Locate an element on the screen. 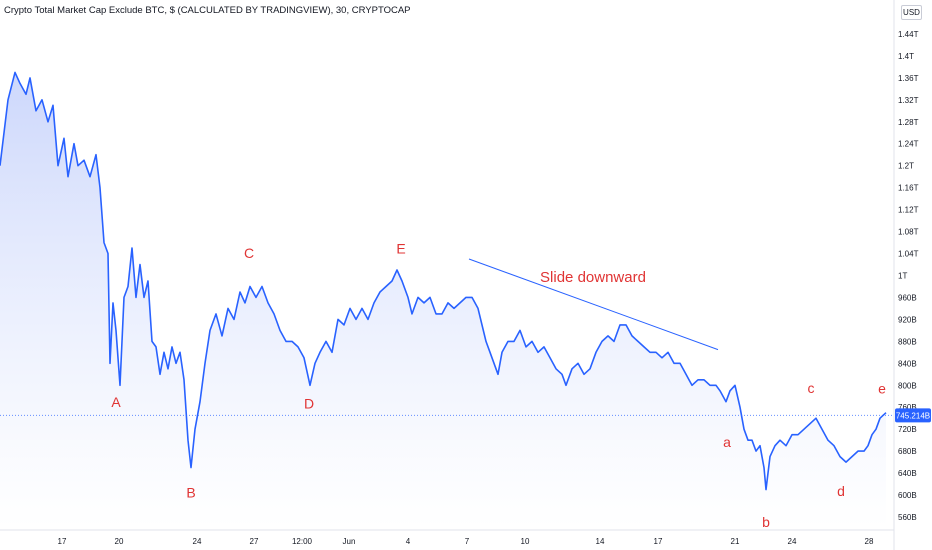  wave-label-b: b is located at coordinates (766, 522).